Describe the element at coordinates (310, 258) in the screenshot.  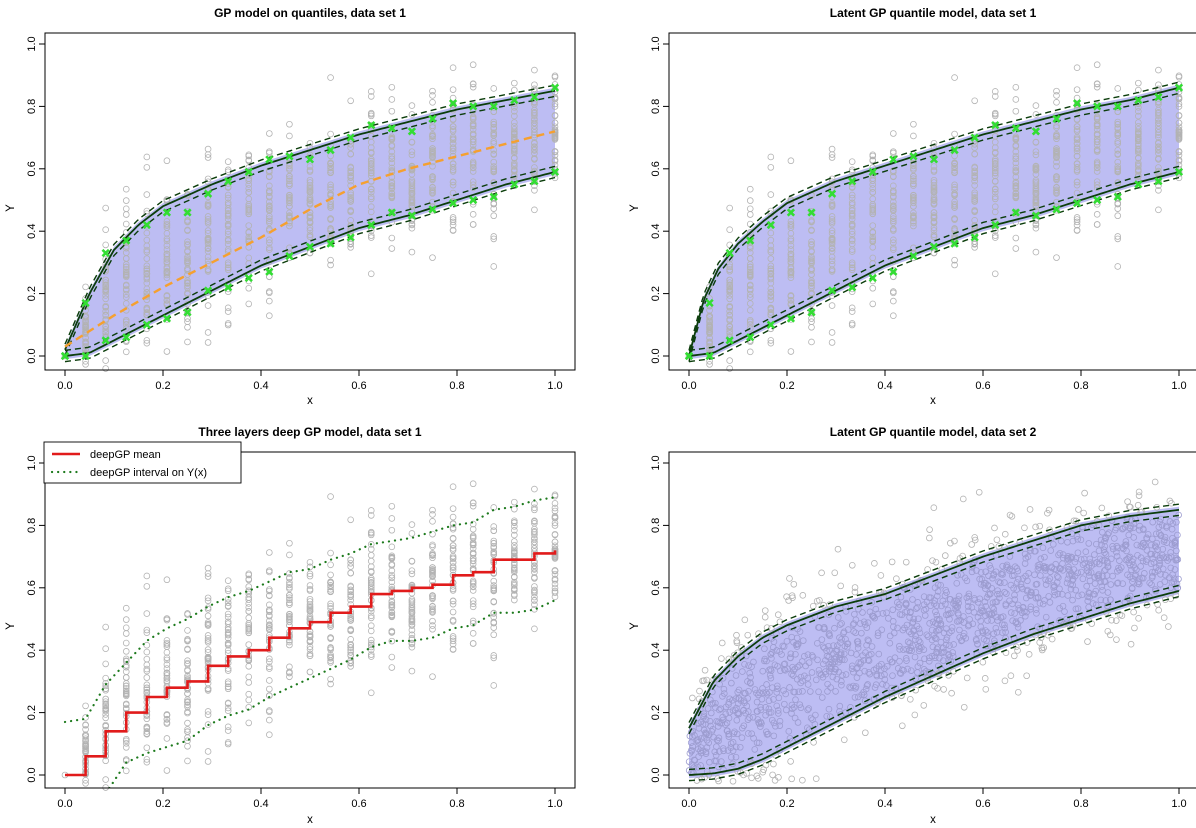
I see `lower-quantile-ci-upper` at that location.